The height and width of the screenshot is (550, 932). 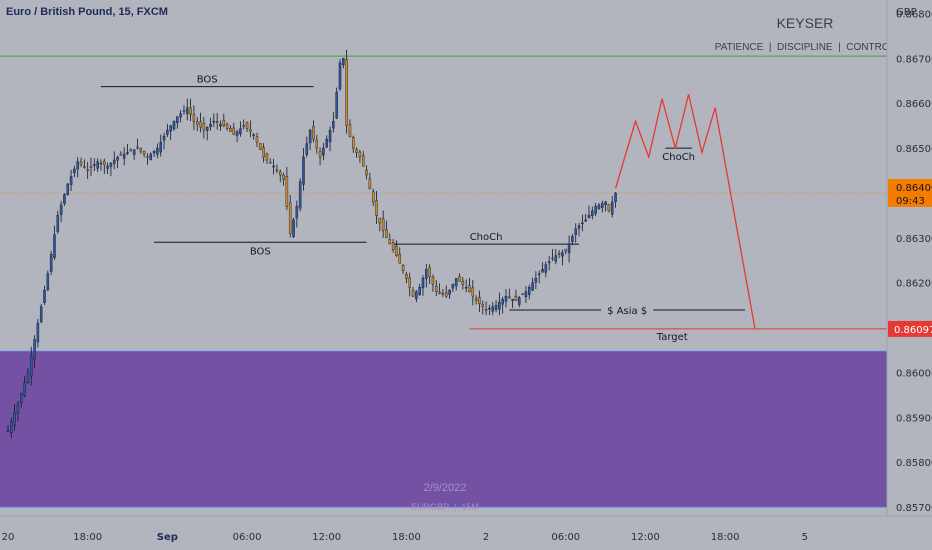 What do you see at coordinates (672, 337) in the screenshot?
I see `target-annotation-label: Target` at bounding box center [672, 337].